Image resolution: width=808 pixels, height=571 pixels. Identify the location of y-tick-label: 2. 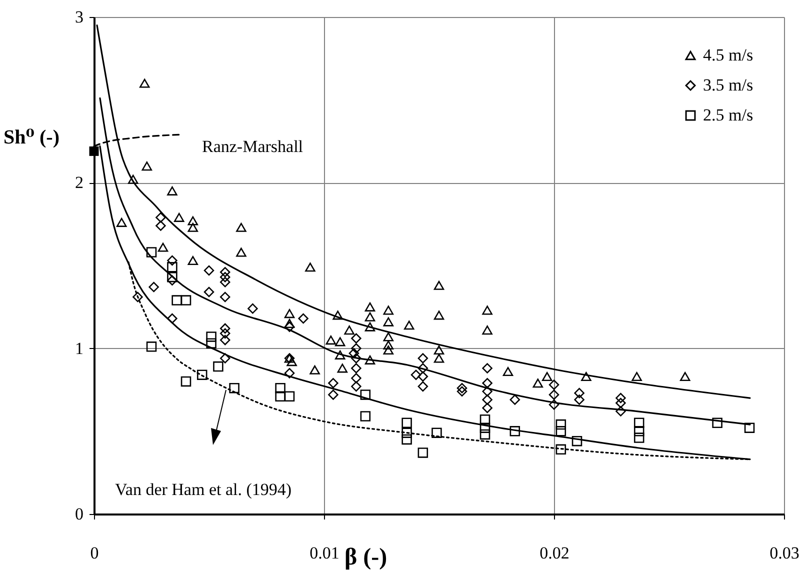
(79, 182).